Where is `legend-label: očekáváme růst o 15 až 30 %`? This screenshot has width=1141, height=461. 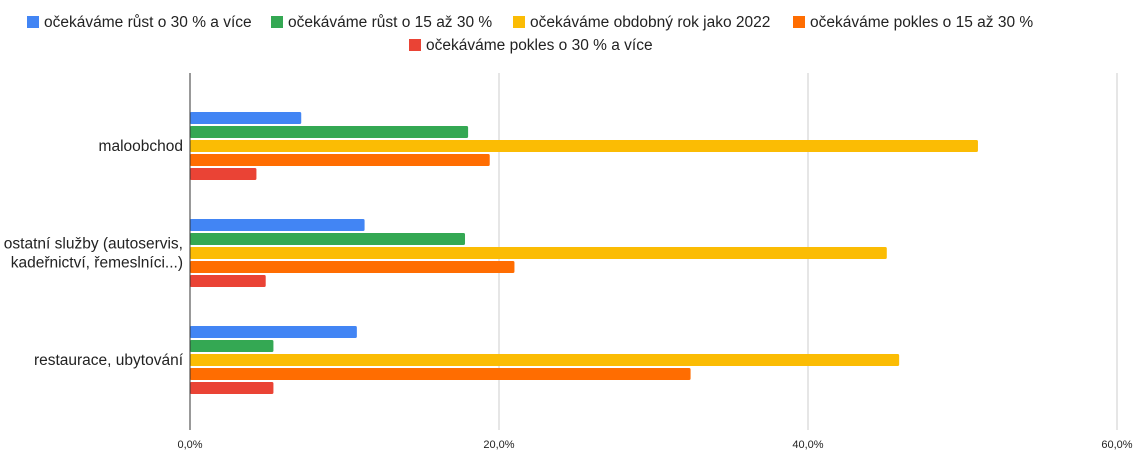
legend-label: očekáváme růst o 15 až 30 % is located at coordinates (390, 22).